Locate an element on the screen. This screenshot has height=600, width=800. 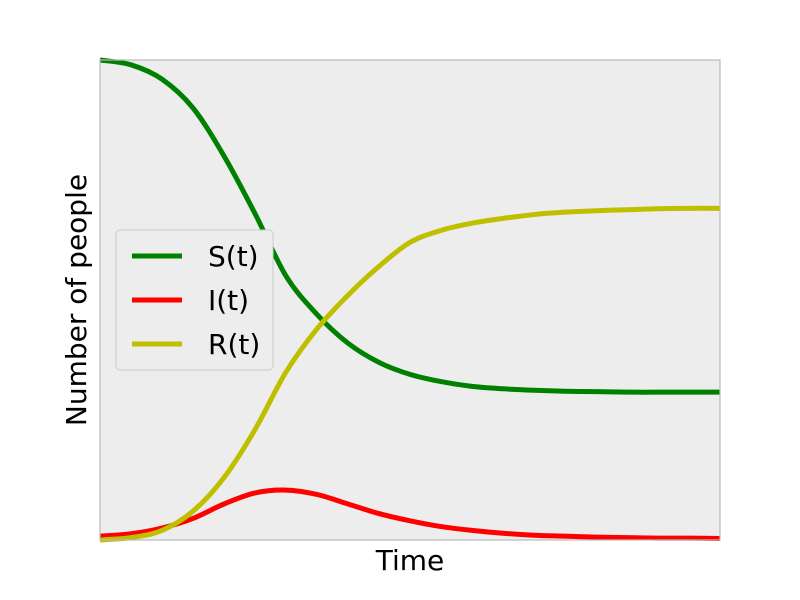
legend: S(t) I(t) R(t) is located at coordinates (194, 300).